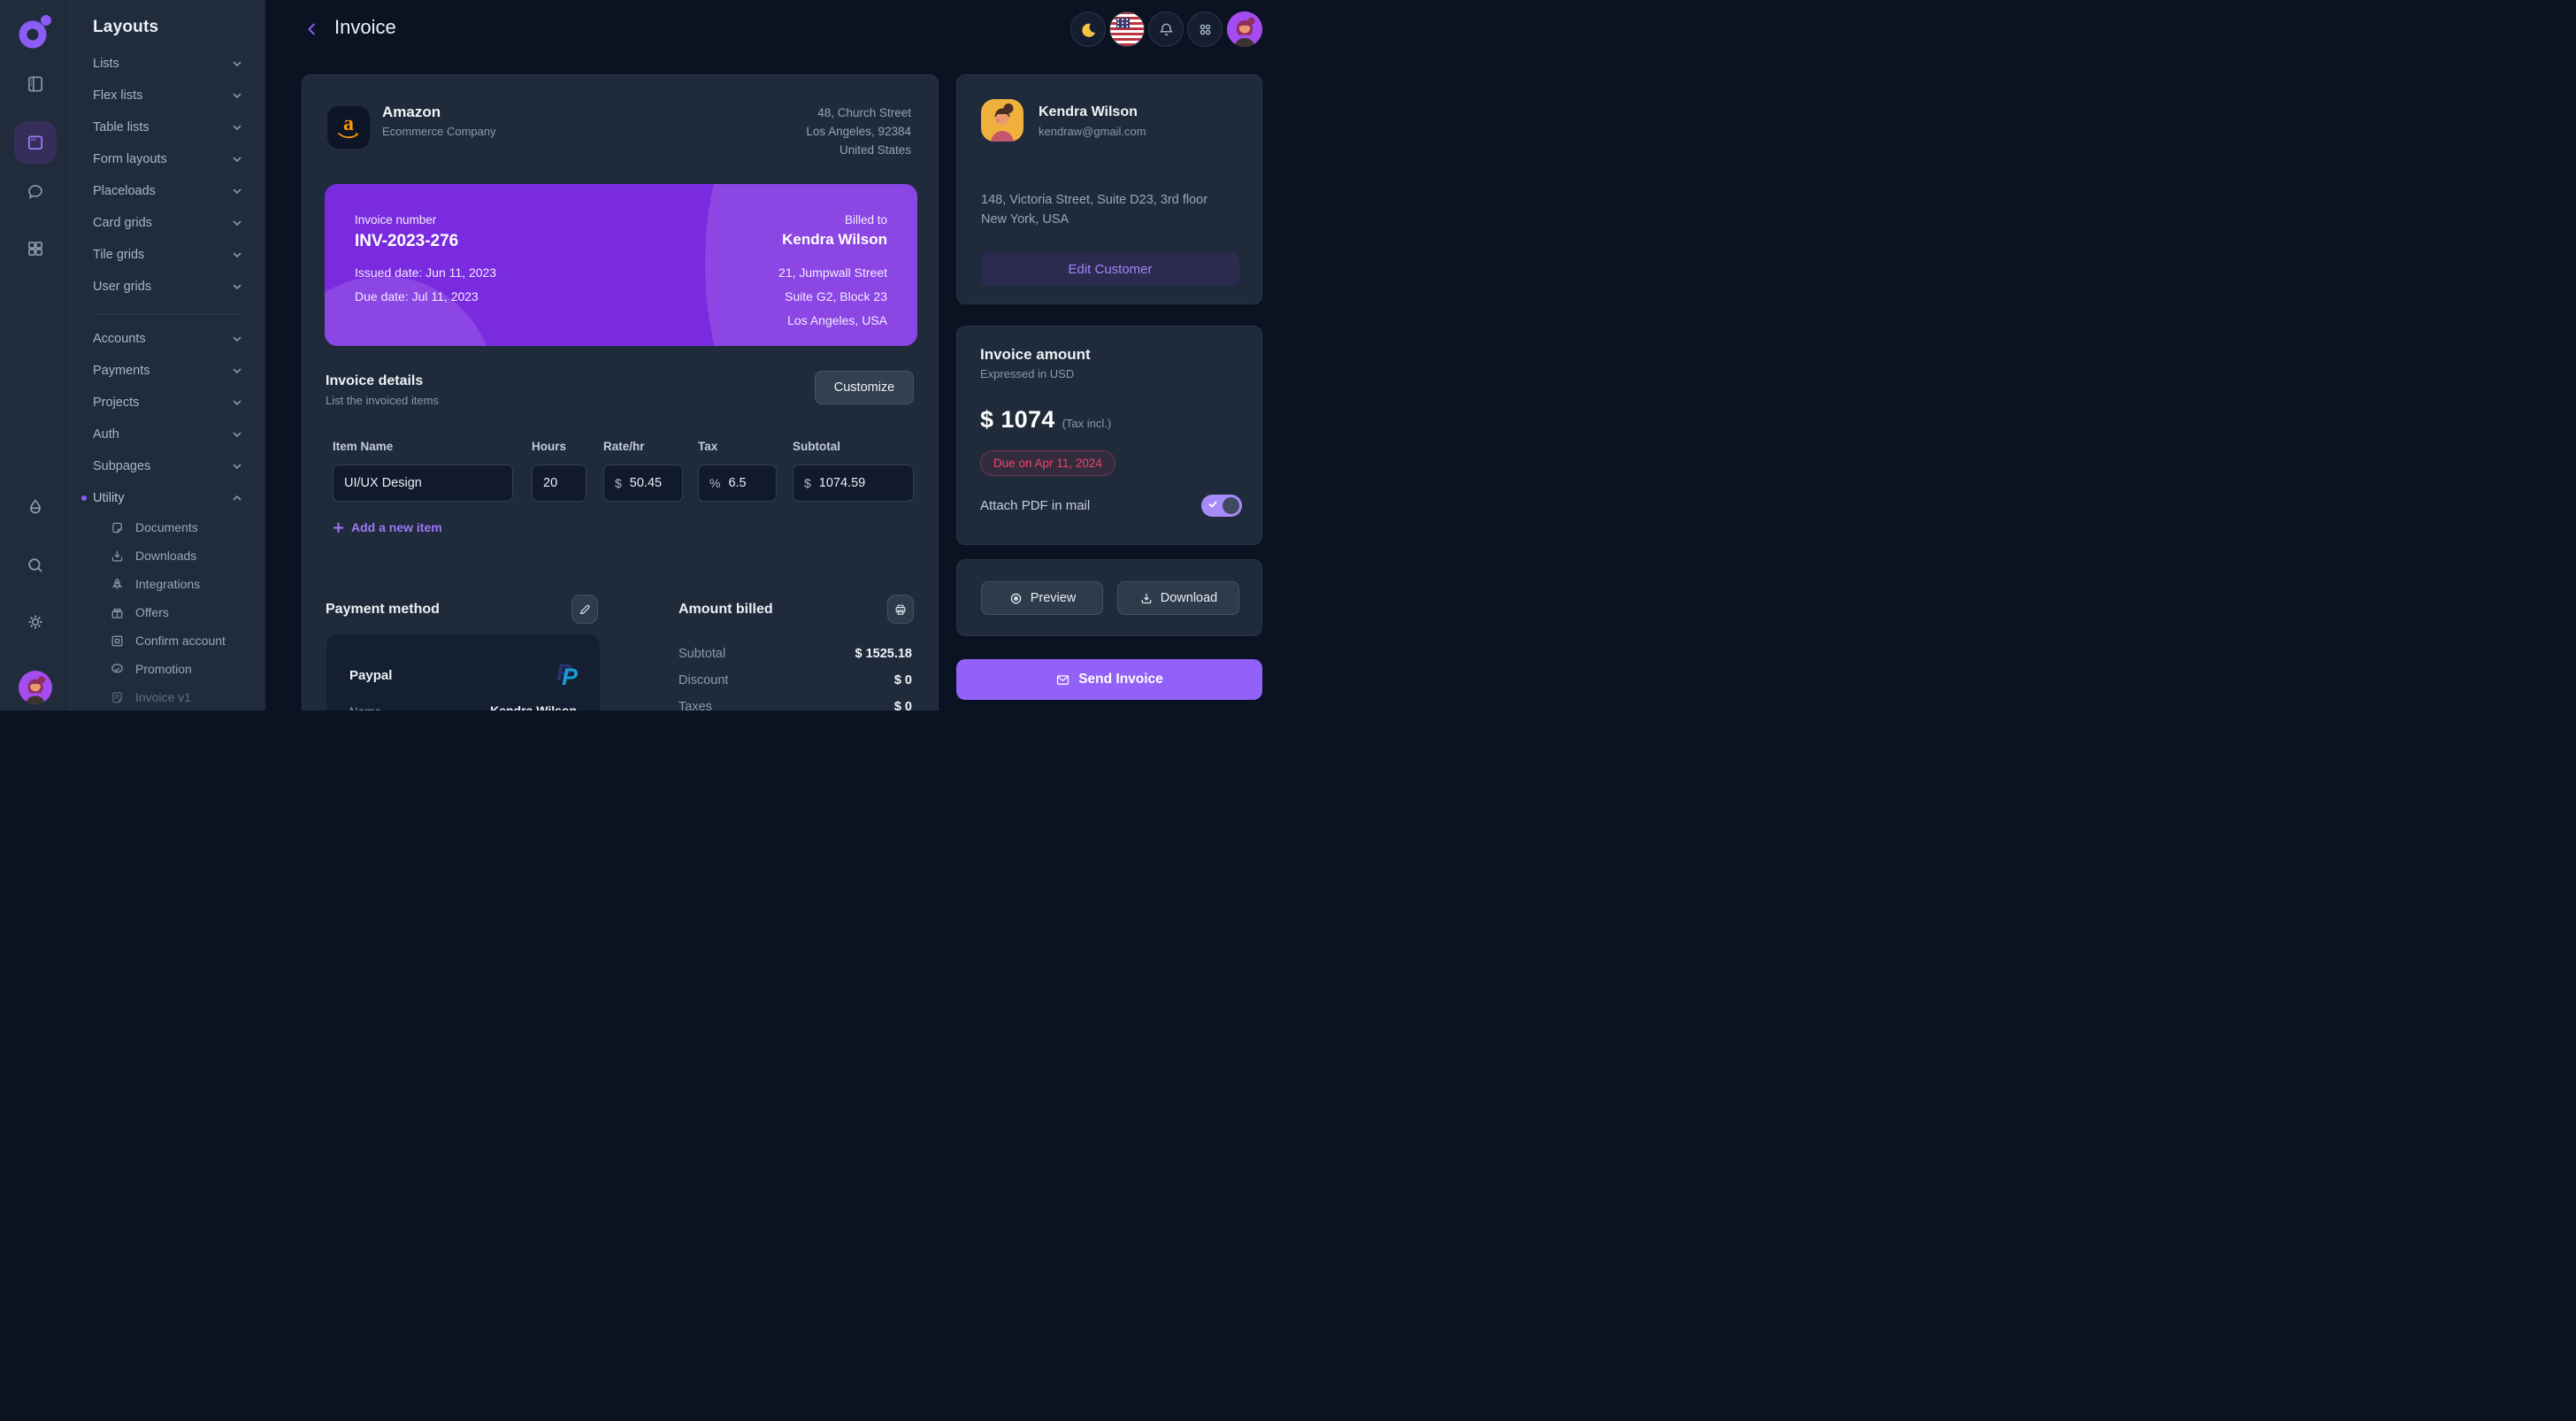 This screenshot has width=2576, height=1421. I want to click on column-tax: Tax, so click(708, 446).